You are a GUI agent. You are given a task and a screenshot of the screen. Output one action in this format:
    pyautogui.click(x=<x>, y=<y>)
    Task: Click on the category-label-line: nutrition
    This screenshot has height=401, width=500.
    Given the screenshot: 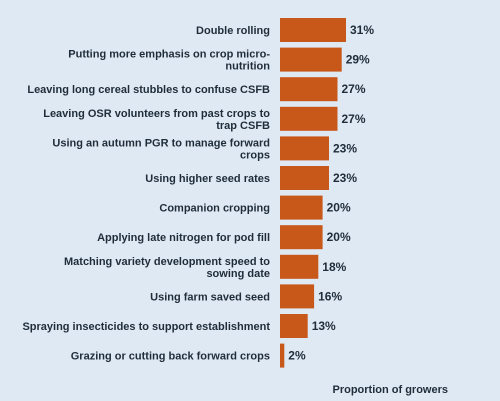 What is the action you would take?
    pyautogui.click(x=247, y=67)
    